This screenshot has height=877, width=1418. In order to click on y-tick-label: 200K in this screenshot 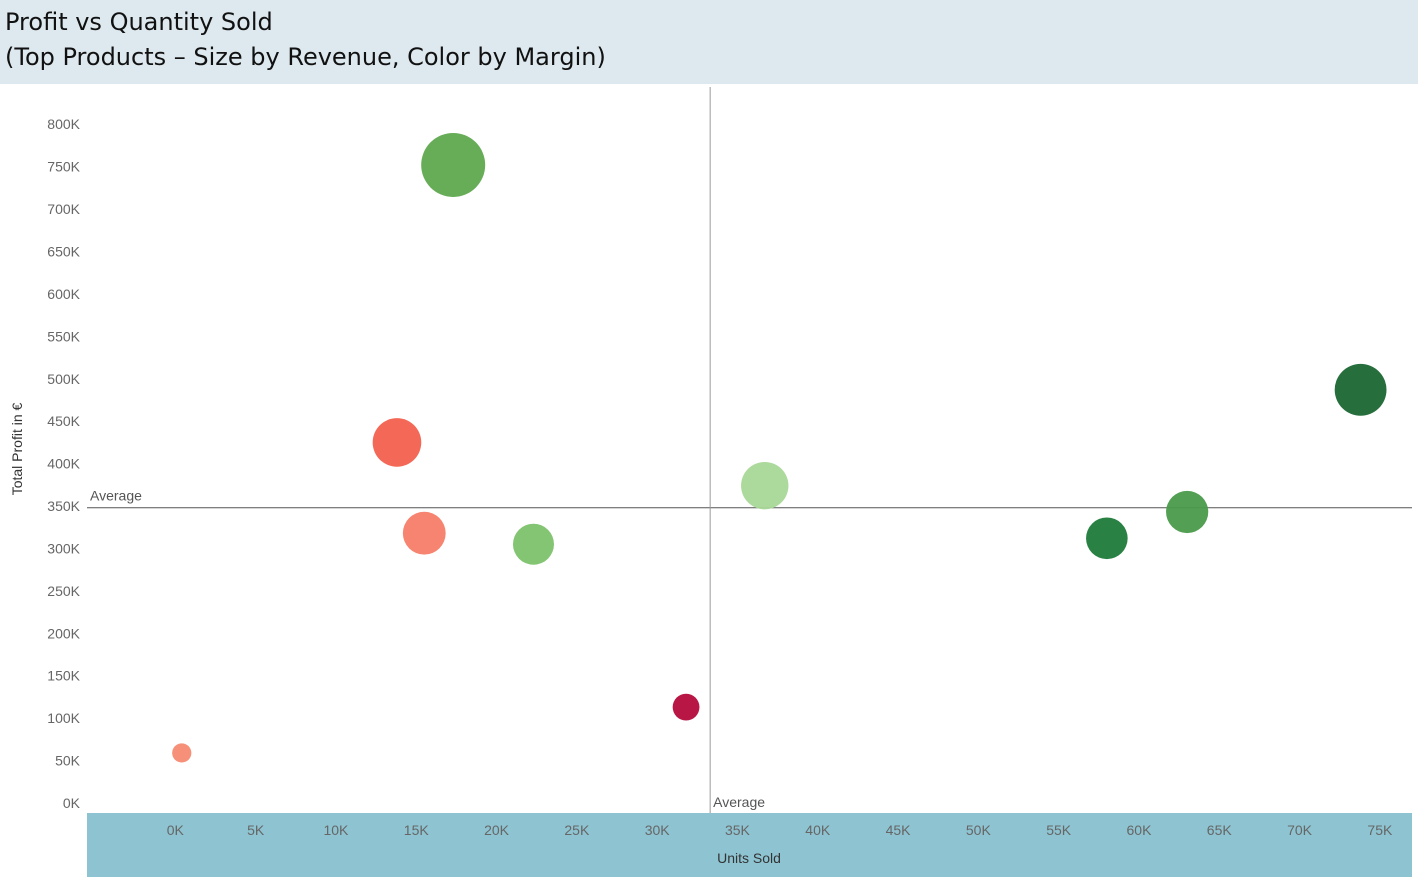, I will do `click(63, 633)`.